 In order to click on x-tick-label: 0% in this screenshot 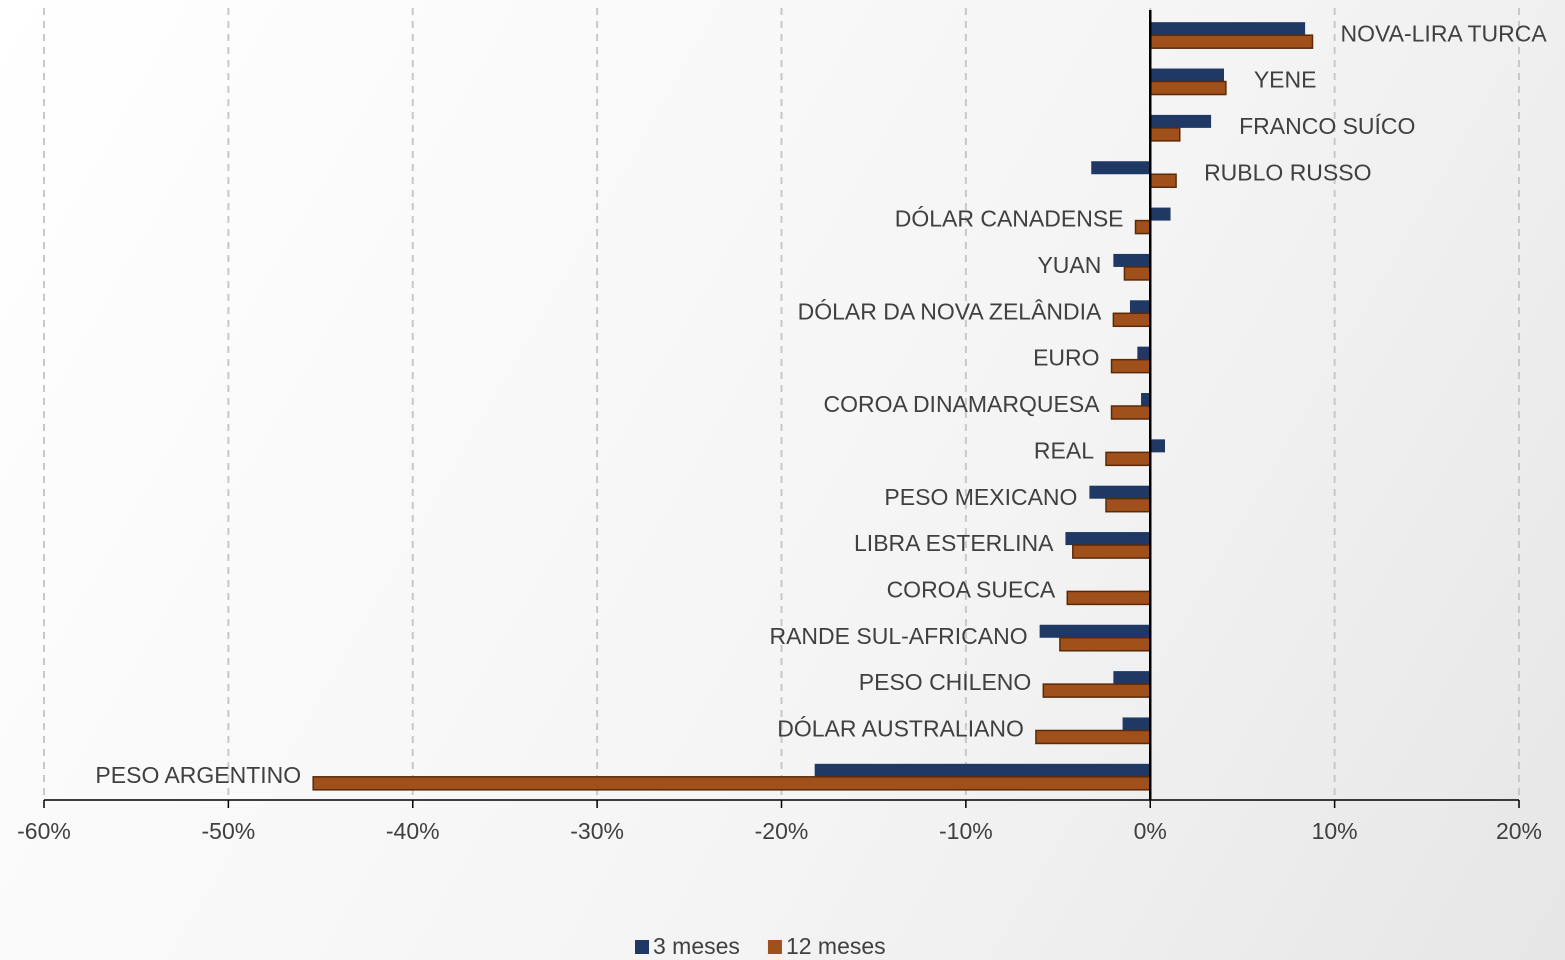, I will do `click(1150, 831)`.